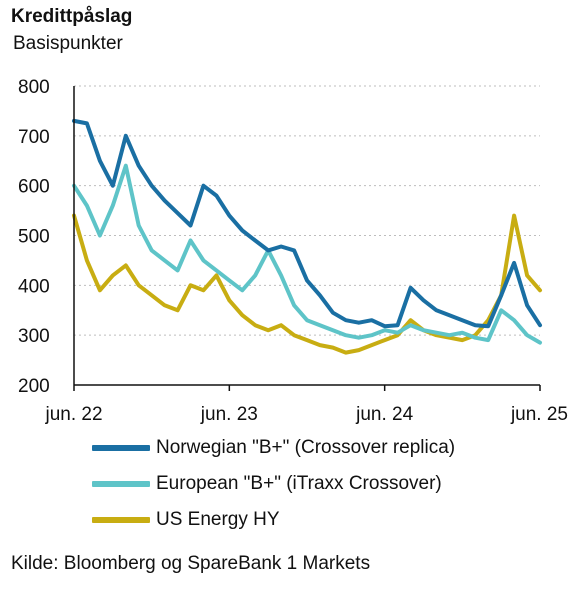  I want to click on y-tick-label: 500, so click(34, 237).